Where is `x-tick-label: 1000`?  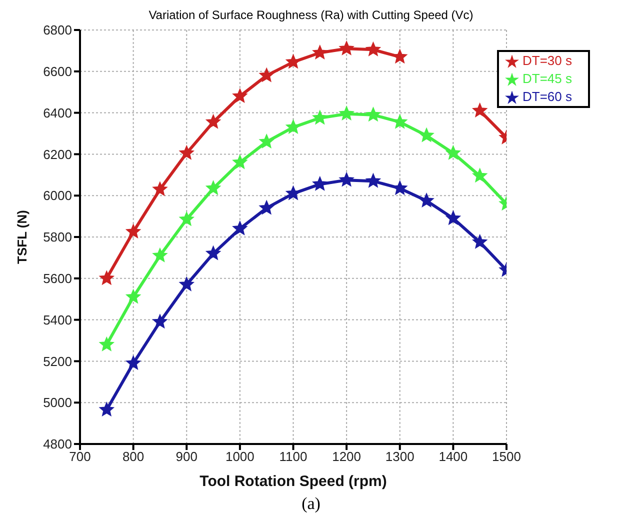 x-tick-label: 1000 is located at coordinates (239, 456).